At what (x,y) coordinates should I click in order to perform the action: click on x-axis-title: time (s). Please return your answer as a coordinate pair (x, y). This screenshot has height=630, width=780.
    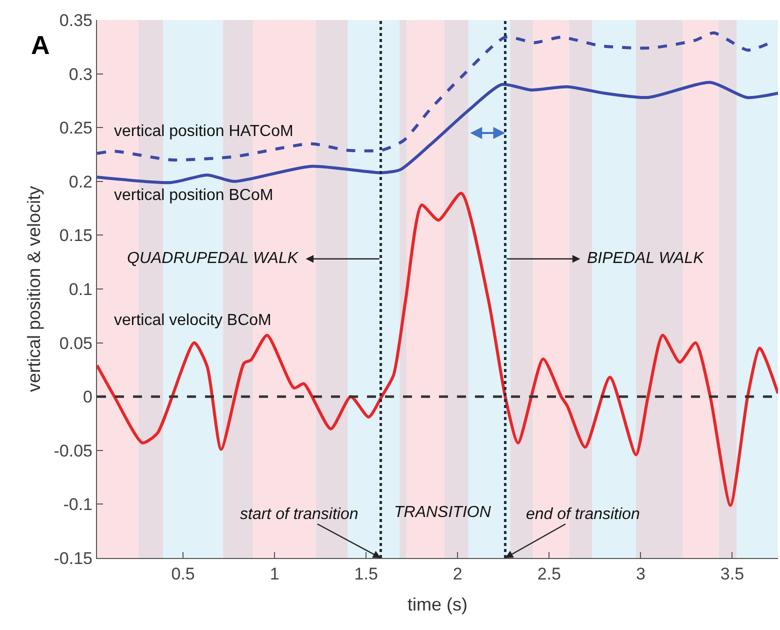
    Looking at the image, I should click on (438, 604).